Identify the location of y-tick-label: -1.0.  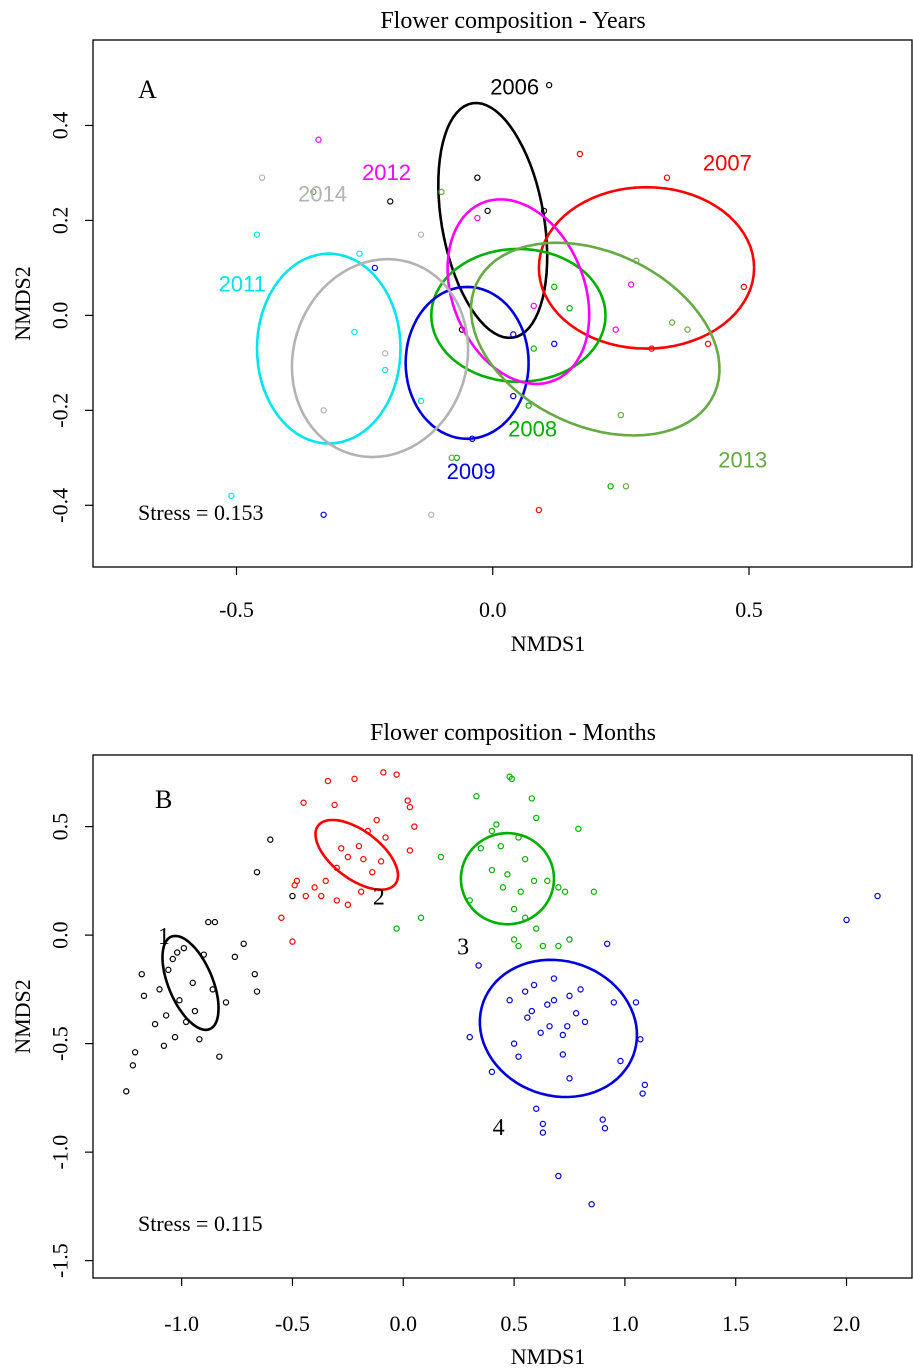
(60, 1152).